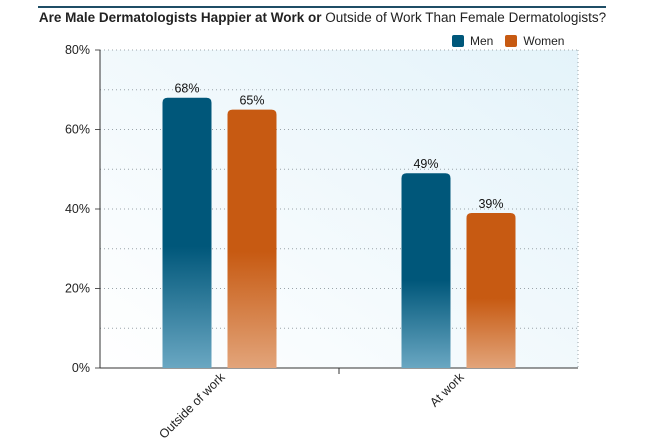 Image resolution: width=645 pixels, height=439 pixels. What do you see at coordinates (458, 41) in the screenshot?
I see `legend-swatch-men` at bounding box center [458, 41].